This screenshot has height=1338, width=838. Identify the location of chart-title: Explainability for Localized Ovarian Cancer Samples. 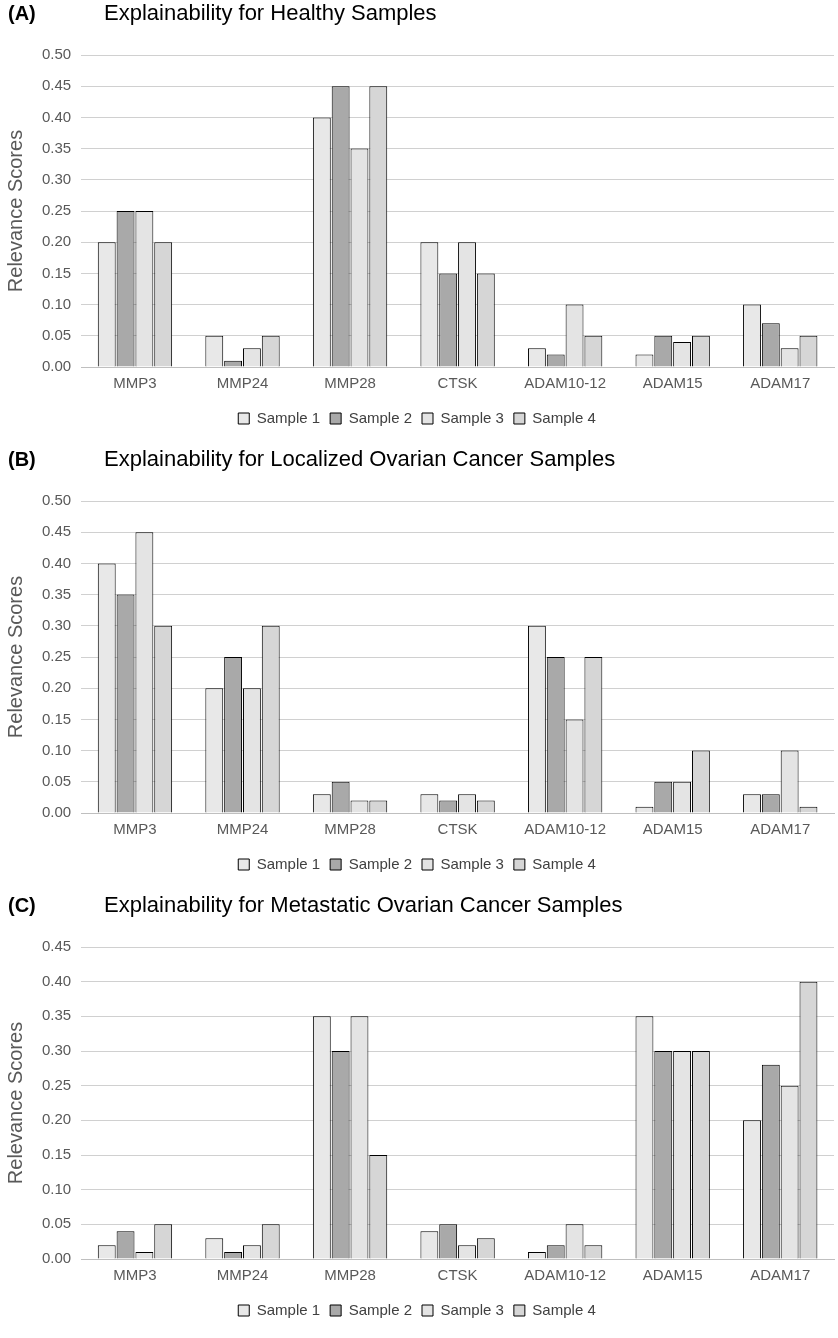
(360, 459).